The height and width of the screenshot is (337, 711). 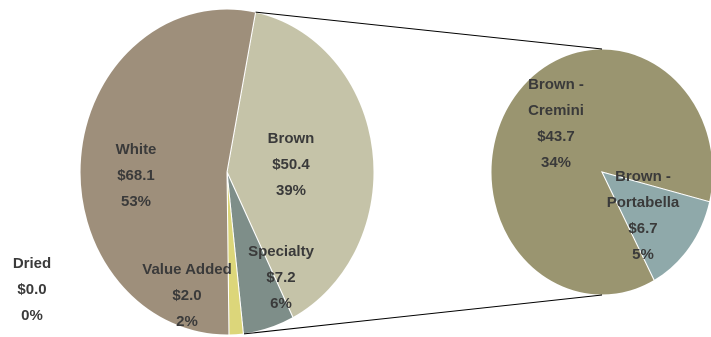 I want to click on label-portabella-line2: Portabella, so click(x=643, y=202).